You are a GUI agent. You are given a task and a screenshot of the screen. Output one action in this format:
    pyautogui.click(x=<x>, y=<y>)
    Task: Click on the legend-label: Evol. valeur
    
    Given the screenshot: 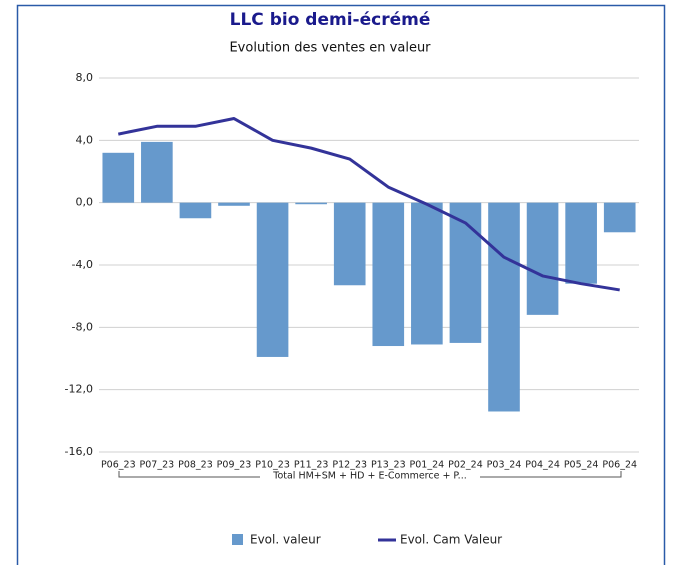 What is the action you would take?
    pyautogui.click(x=285, y=540)
    